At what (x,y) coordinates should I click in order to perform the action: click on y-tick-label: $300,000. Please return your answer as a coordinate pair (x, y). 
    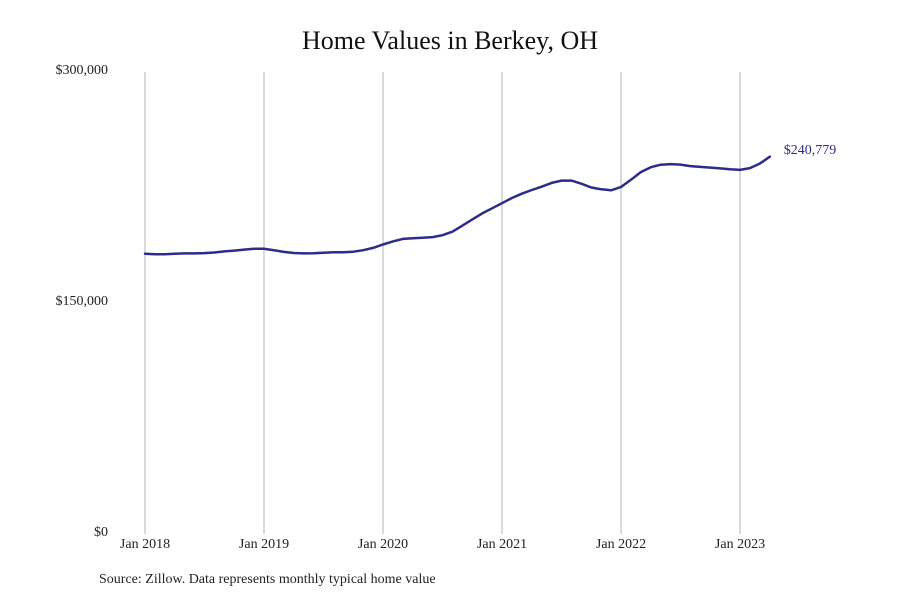
    Looking at the image, I should click on (82, 70).